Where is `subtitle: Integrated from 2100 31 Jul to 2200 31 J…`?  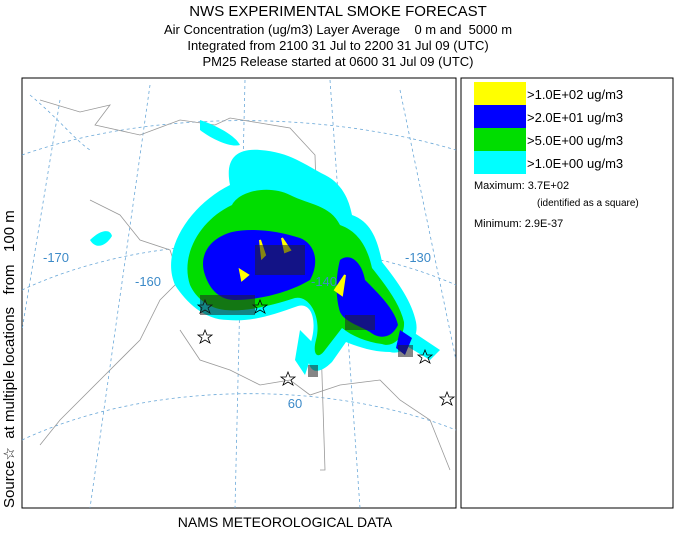 subtitle: Integrated from 2100 31 Jul to 2200 31 J… is located at coordinates (337, 45).